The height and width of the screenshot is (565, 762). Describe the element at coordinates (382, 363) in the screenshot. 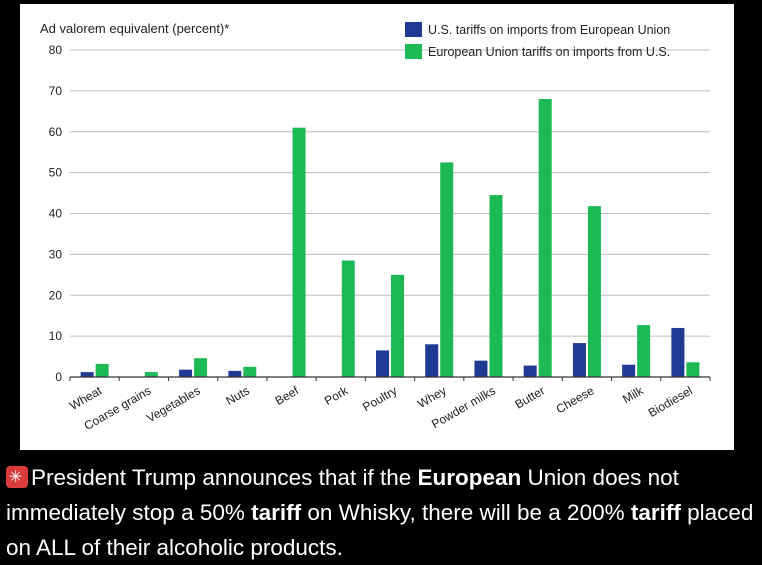

I see `bar-us-poultry` at that location.